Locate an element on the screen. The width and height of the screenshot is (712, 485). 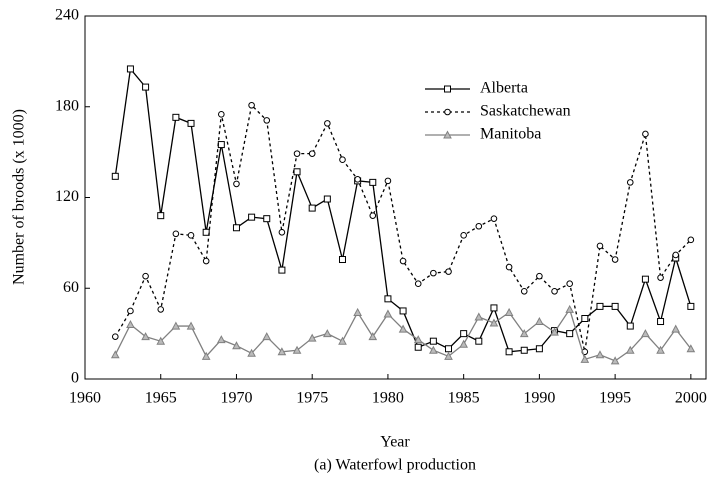
x-tick-label: 2000 is located at coordinates (691, 398).